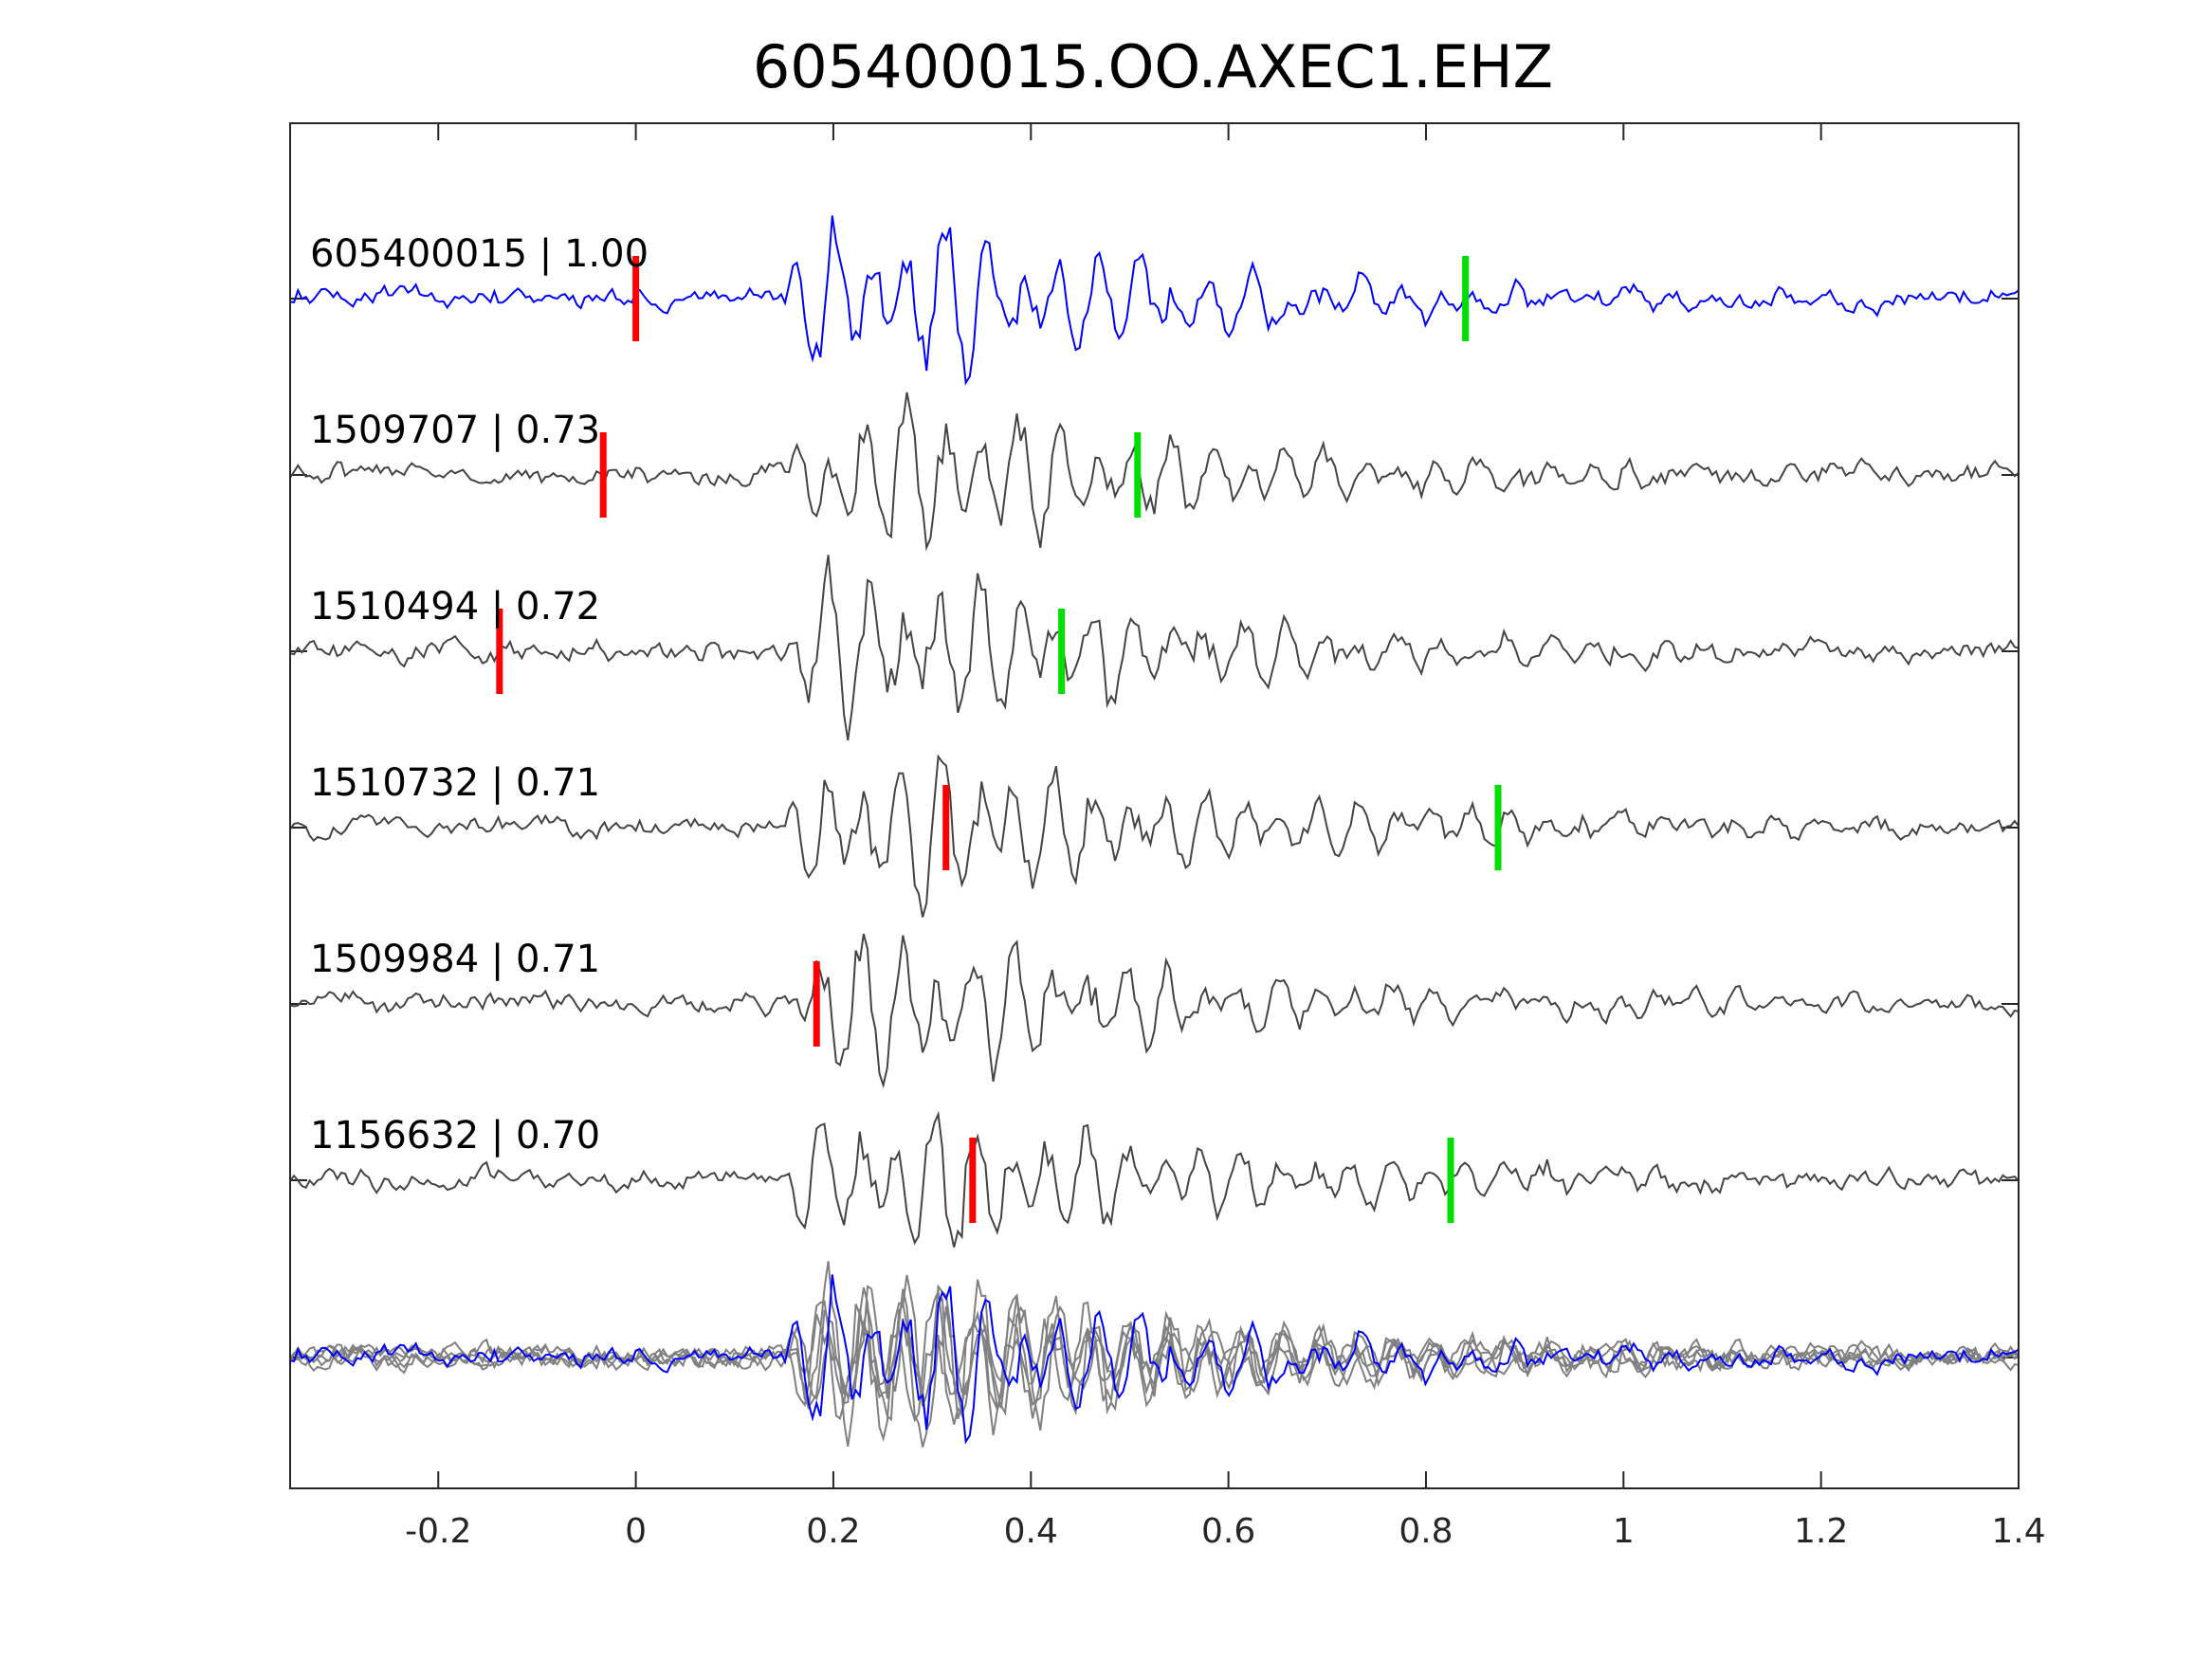  I want to click on trace-label: 605400015 | 1.00, so click(479, 254).